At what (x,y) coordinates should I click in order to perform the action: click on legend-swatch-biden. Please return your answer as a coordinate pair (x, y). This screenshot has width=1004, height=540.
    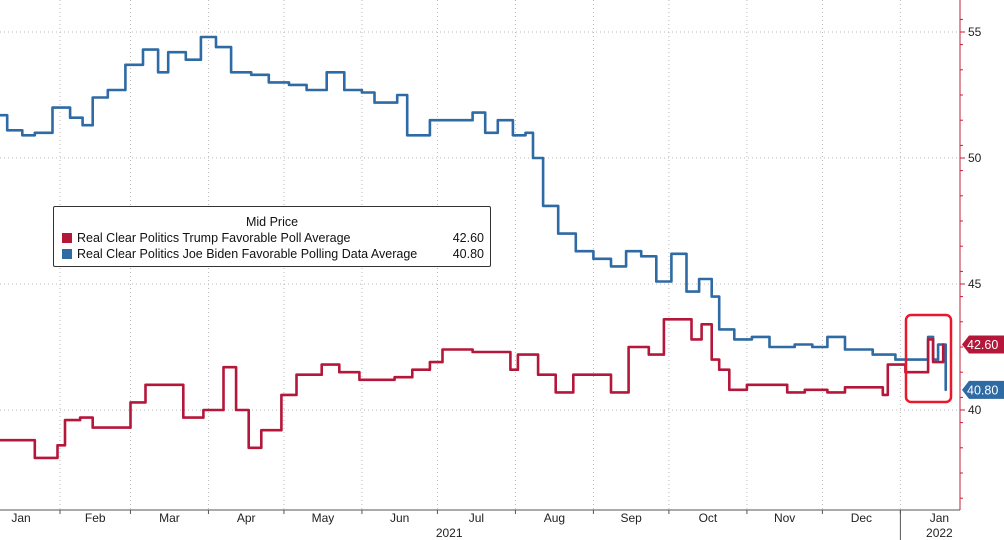
    Looking at the image, I should click on (67, 254).